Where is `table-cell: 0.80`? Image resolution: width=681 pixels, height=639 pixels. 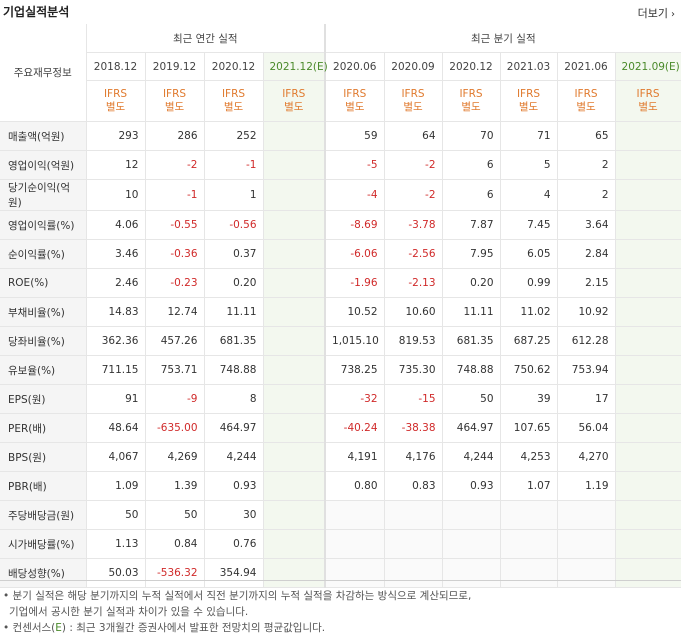 table-cell: 0.80 is located at coordinates (354, 486).